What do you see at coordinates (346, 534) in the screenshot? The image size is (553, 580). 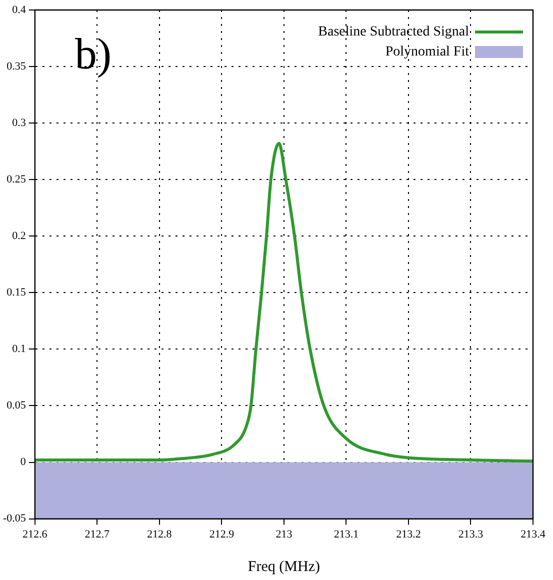 I see `x-tick-label: 213.1` at bounding box center [346, 534].